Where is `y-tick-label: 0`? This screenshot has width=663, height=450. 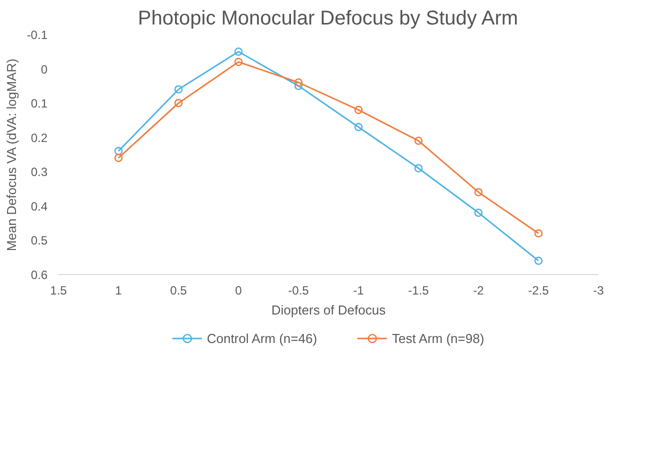
y-tick-label: 0 is located at coordinates (44, 69).